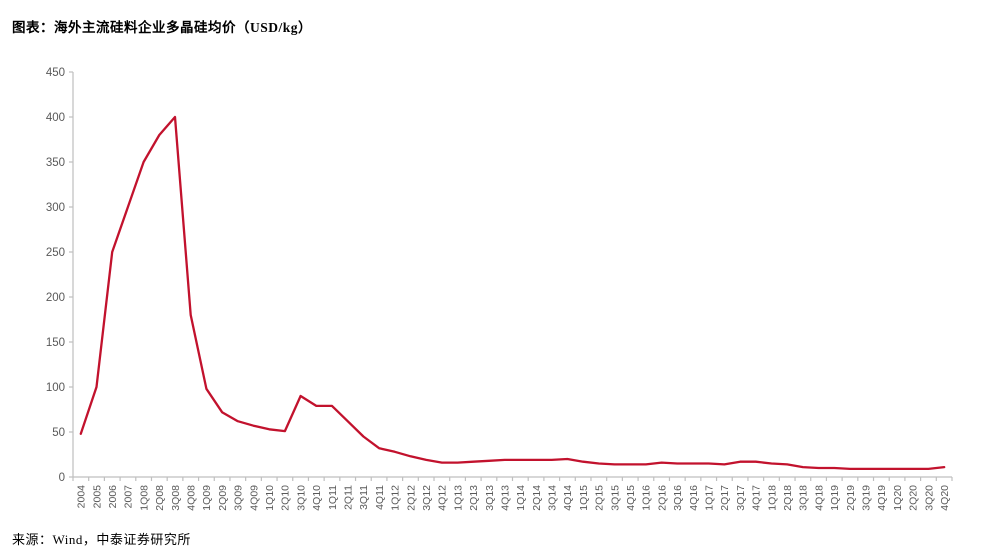 This screenshot has width=986, height=556. I want to click on y-tick-label: 250, so click(55, 253).